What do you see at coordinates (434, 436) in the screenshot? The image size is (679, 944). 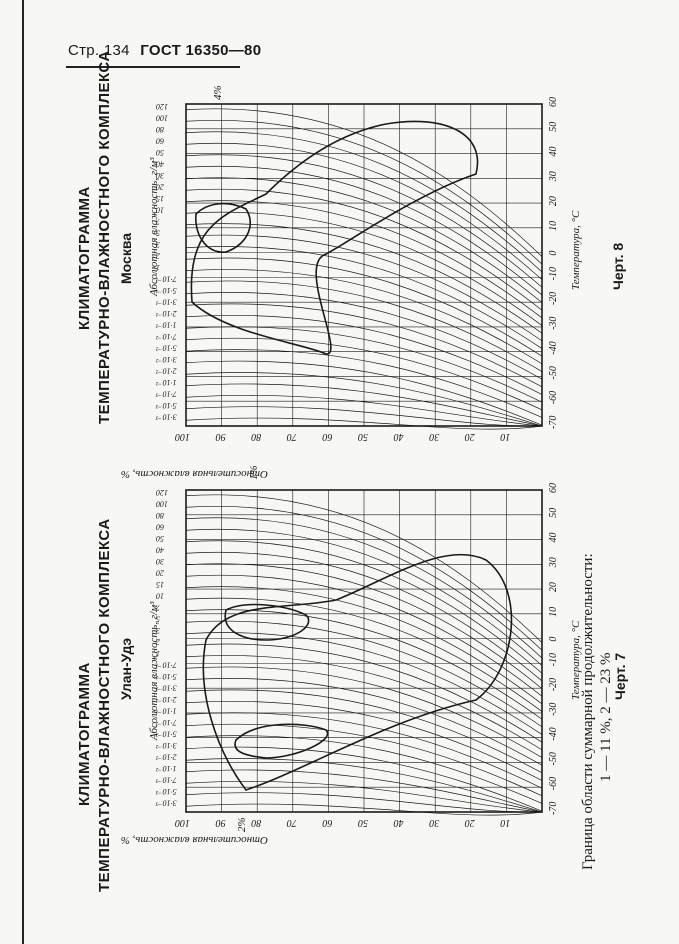 I see `relative-humidity-tick: 30` at bounding box center [434, 436].